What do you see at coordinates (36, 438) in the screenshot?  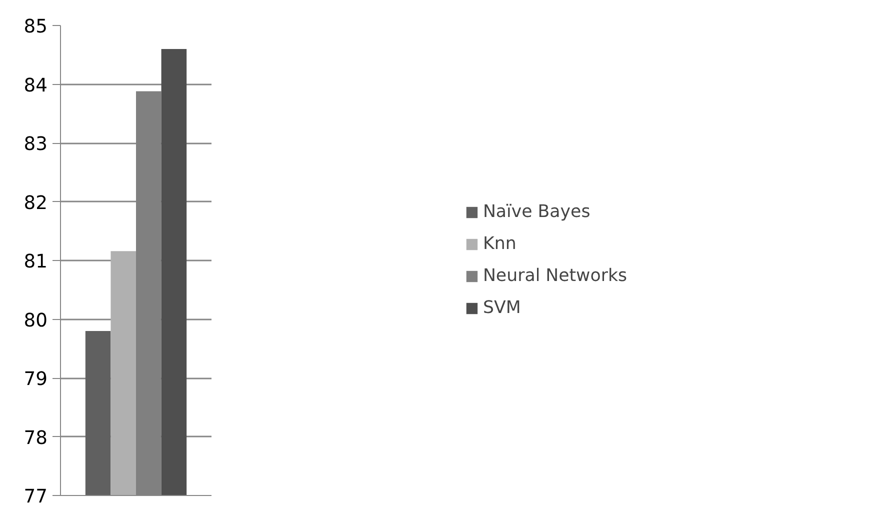 I see `y-tick-label: 78` at bounding box center [36, 438].